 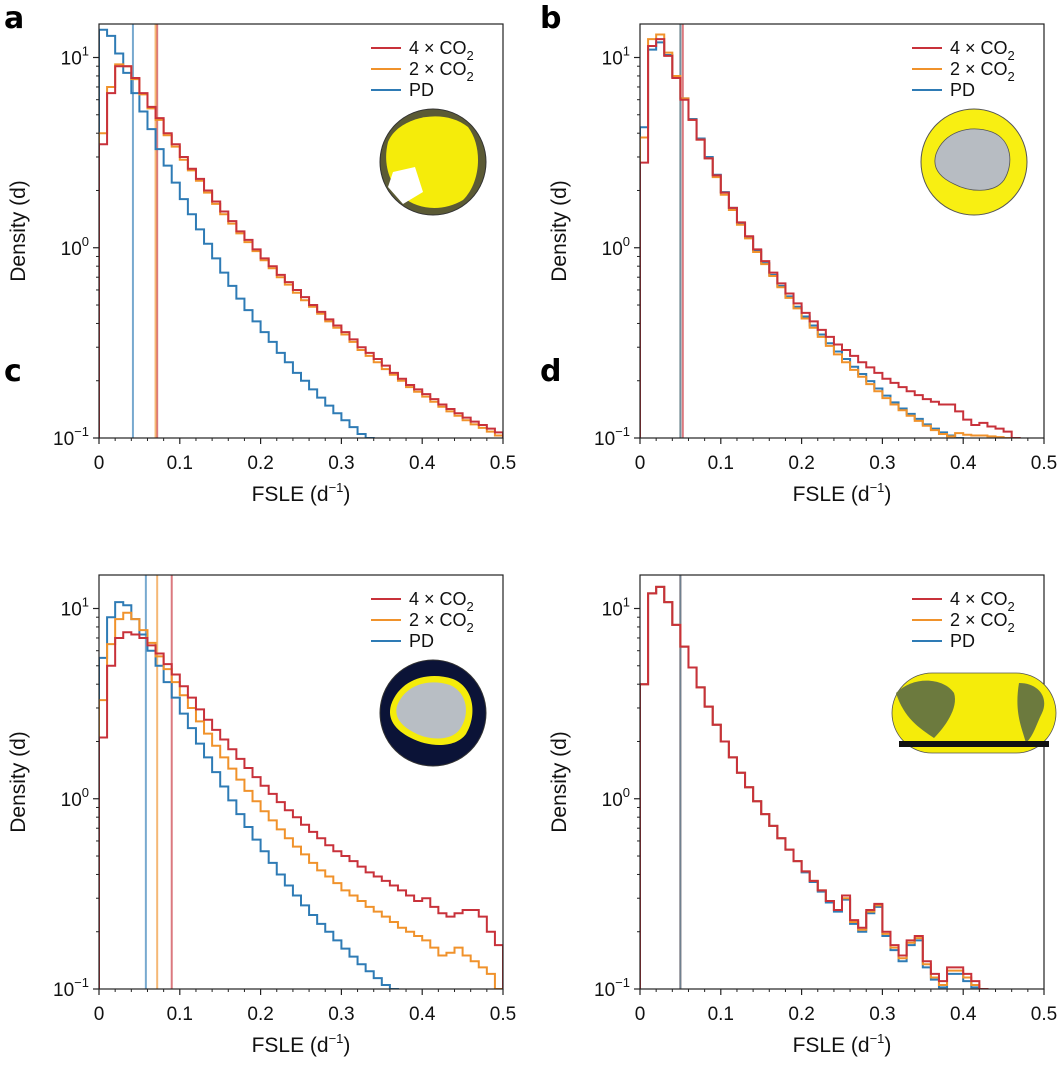 I want to click on panel-letter: c, so click(x=13, y=371).